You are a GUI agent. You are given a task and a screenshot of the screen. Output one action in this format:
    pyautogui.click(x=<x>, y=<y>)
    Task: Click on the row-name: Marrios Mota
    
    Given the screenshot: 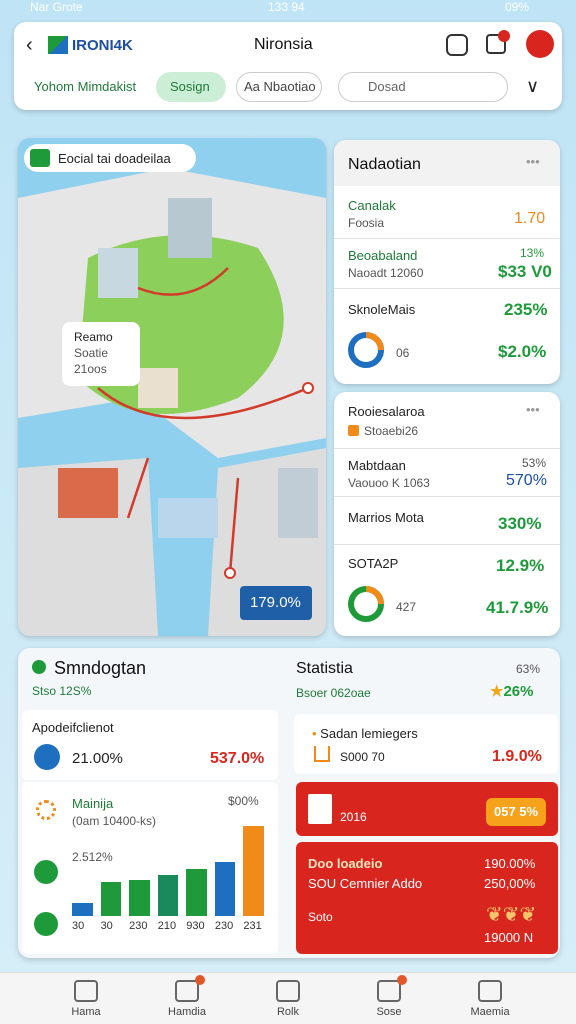 What is the action you would take?
    pyautogui.click(x=386, y=517)
    